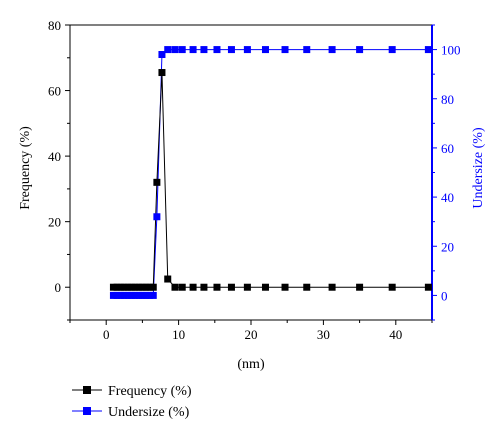  Describe the element at coordinates (178, 334) in the screenshot. I see `x-tick-label: 10` at that location.